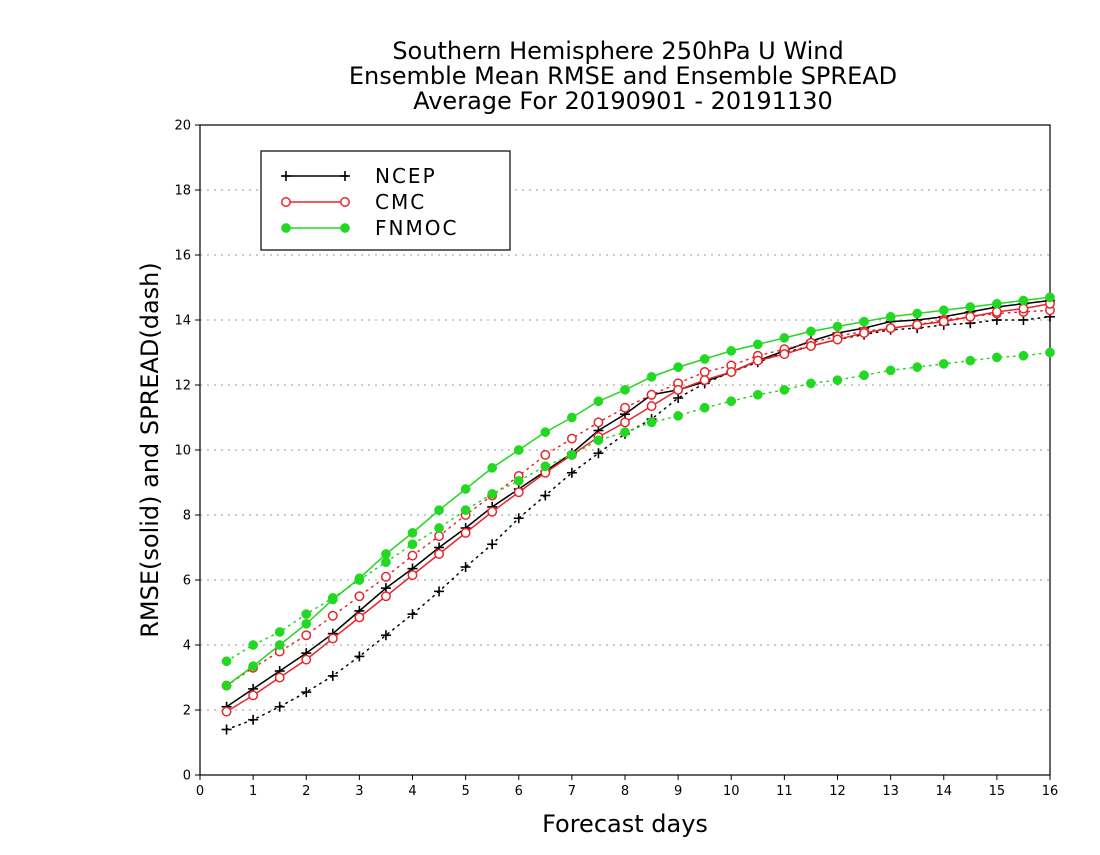 The height and width of the screenshot is (855, 1100). Describe the element at coordinates (1050, 791) in the screenshot. I see `x-tick-label: 16` at that location.